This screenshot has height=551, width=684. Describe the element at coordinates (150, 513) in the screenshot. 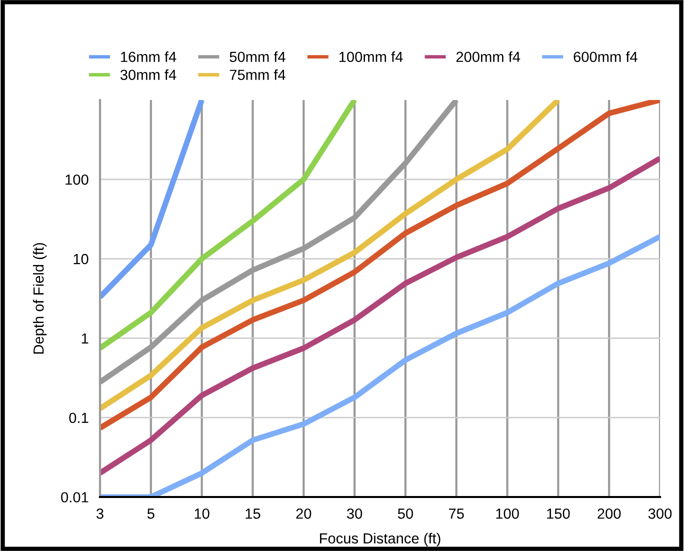

I see `x-tick-label: 5` at that location.